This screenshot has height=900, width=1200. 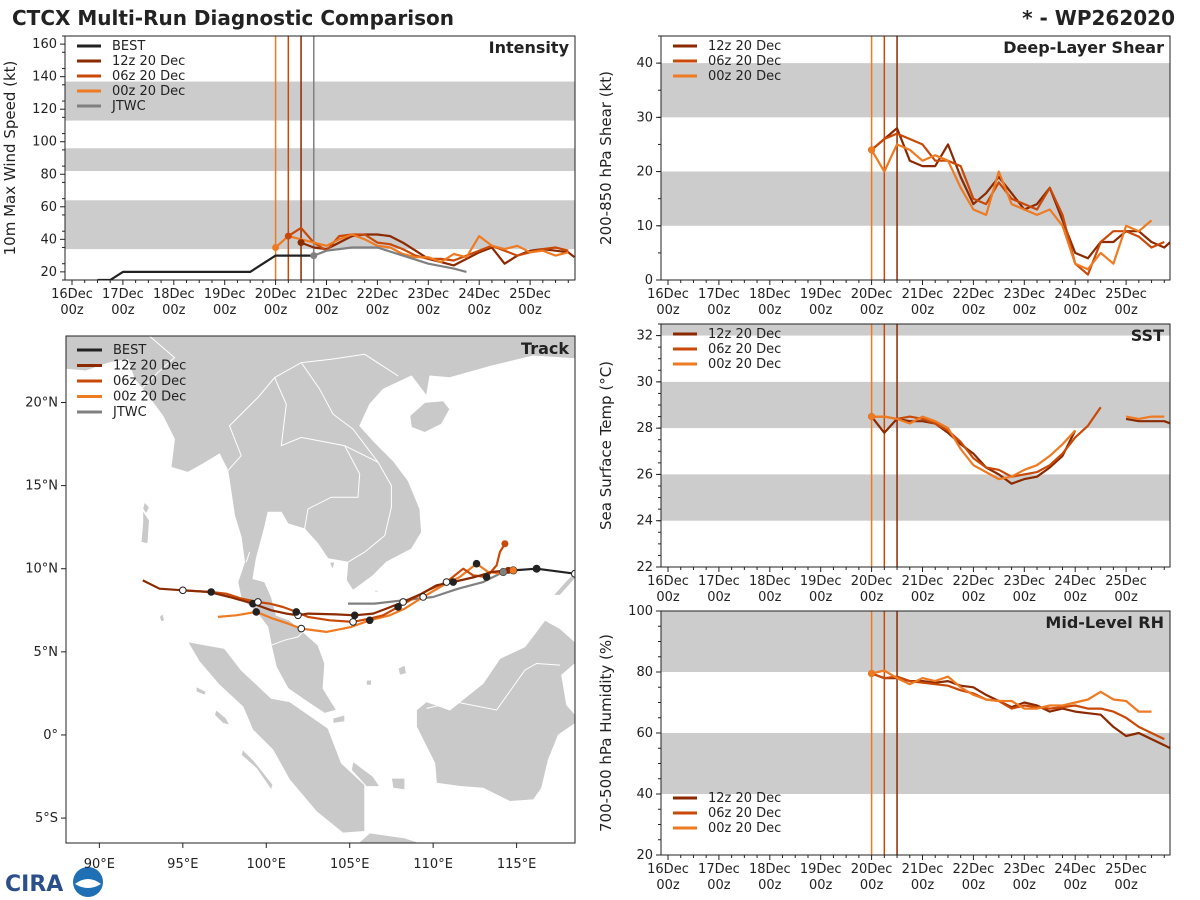 I want to click on intensity-start-marker, so click(x=288, y=236).